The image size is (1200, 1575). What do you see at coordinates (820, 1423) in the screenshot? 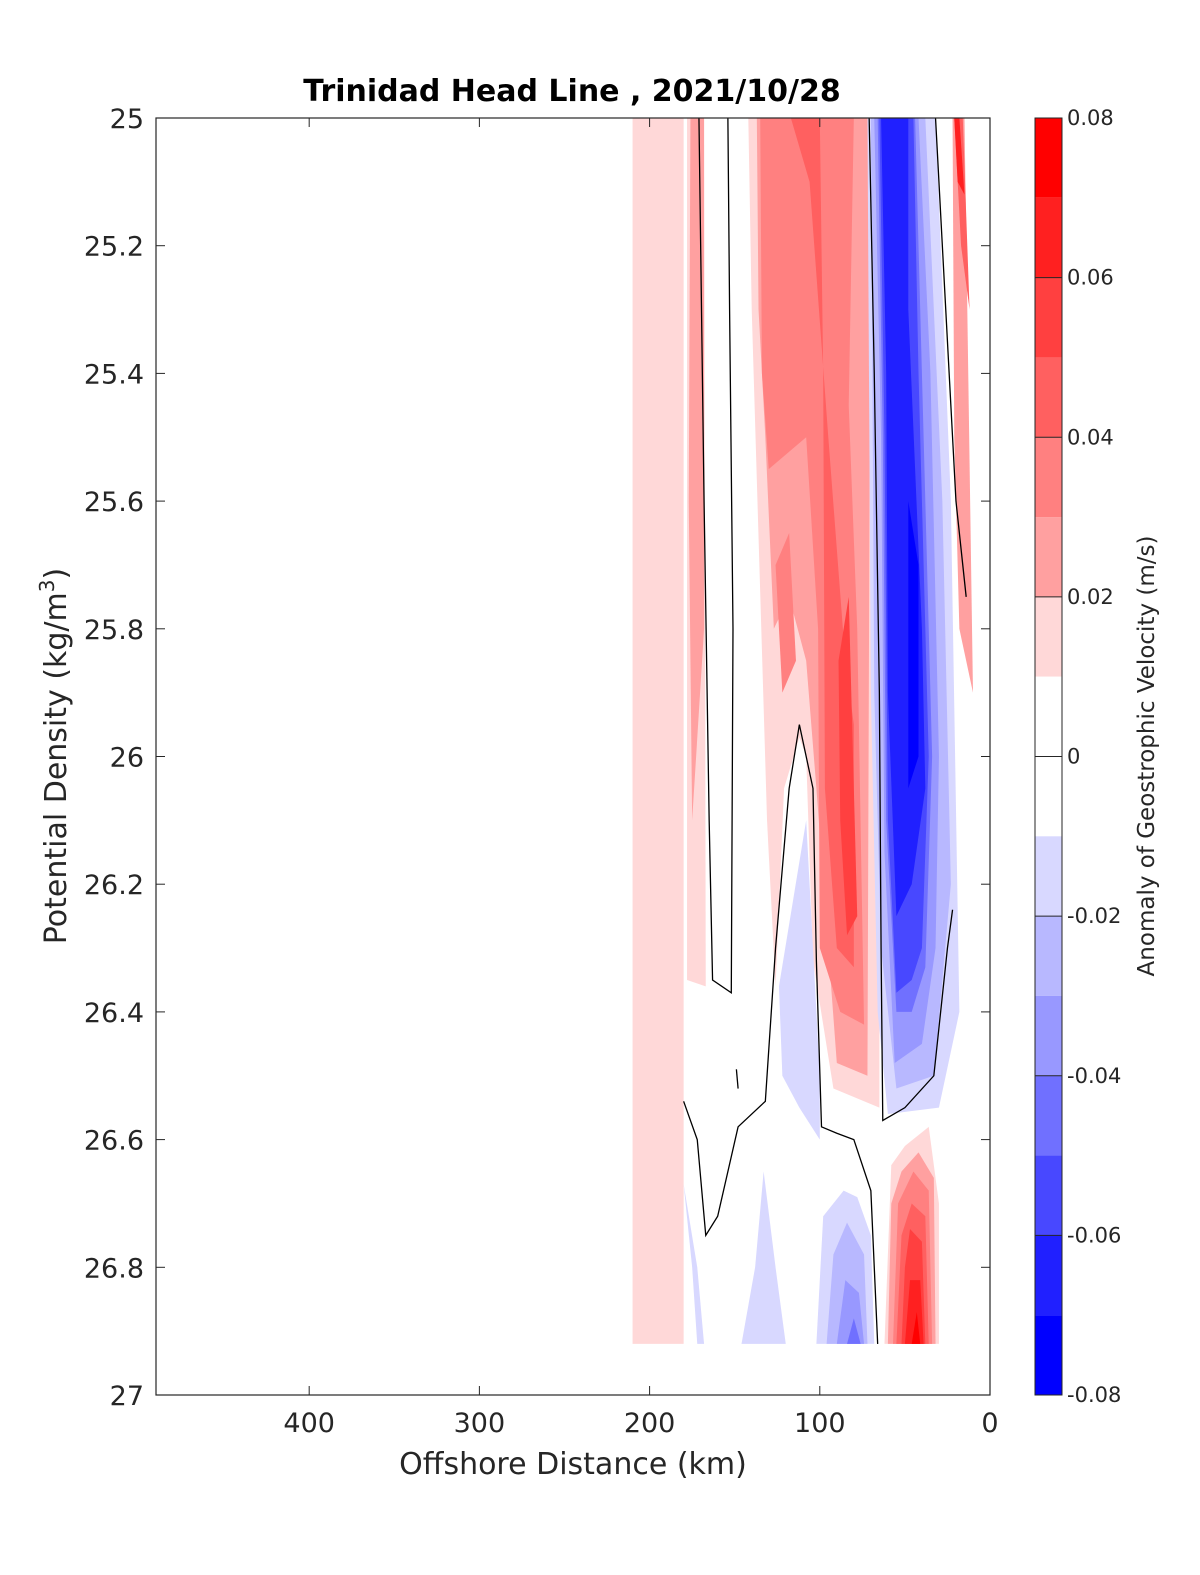
I see `x-tick-label: 100` at bounding box center [820, 1423].